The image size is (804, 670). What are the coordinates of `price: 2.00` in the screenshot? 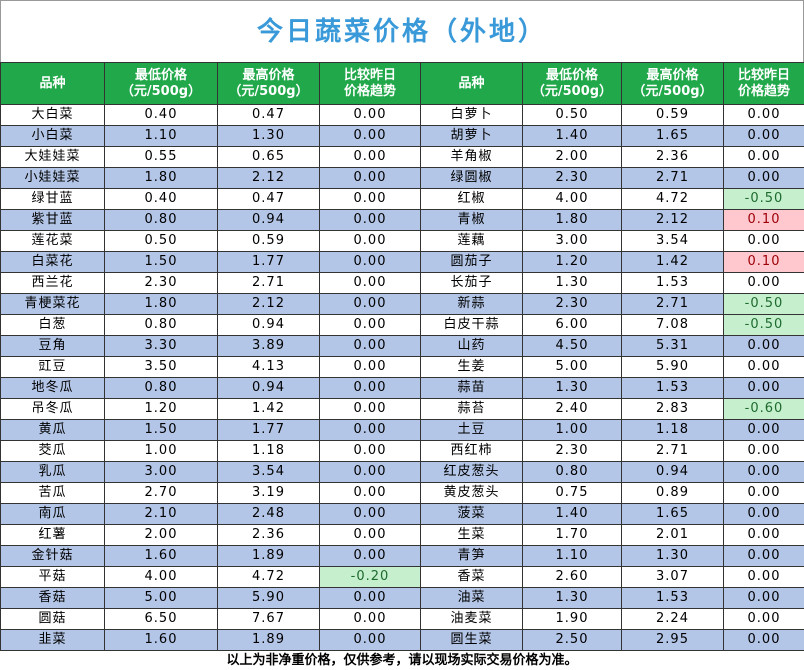 It's located at (161, 535).